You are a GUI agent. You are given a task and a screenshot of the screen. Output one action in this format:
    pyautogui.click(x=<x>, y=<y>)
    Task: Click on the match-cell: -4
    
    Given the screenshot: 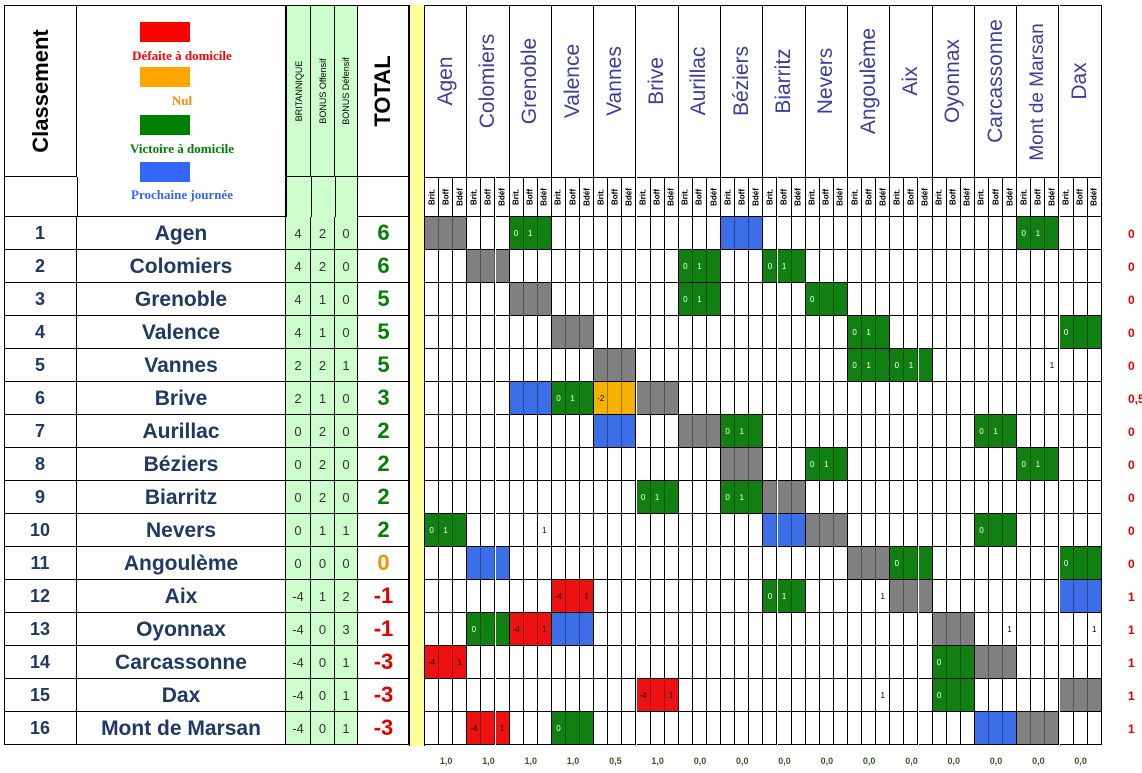 What is the action you would take?
    pyautogui.click(x=558, y=596)
    